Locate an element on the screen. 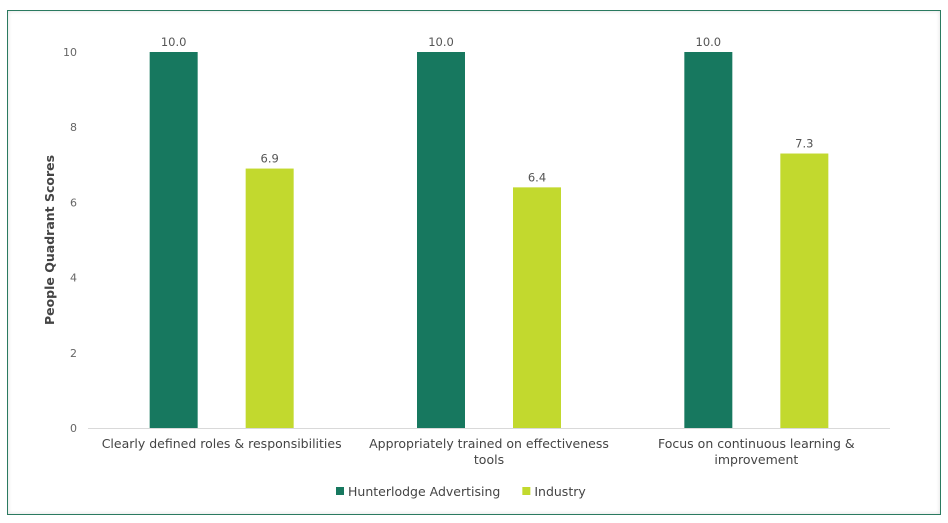 The image size is (948, 523). y-tick-label: 0 is located at coordinates (73, 428).